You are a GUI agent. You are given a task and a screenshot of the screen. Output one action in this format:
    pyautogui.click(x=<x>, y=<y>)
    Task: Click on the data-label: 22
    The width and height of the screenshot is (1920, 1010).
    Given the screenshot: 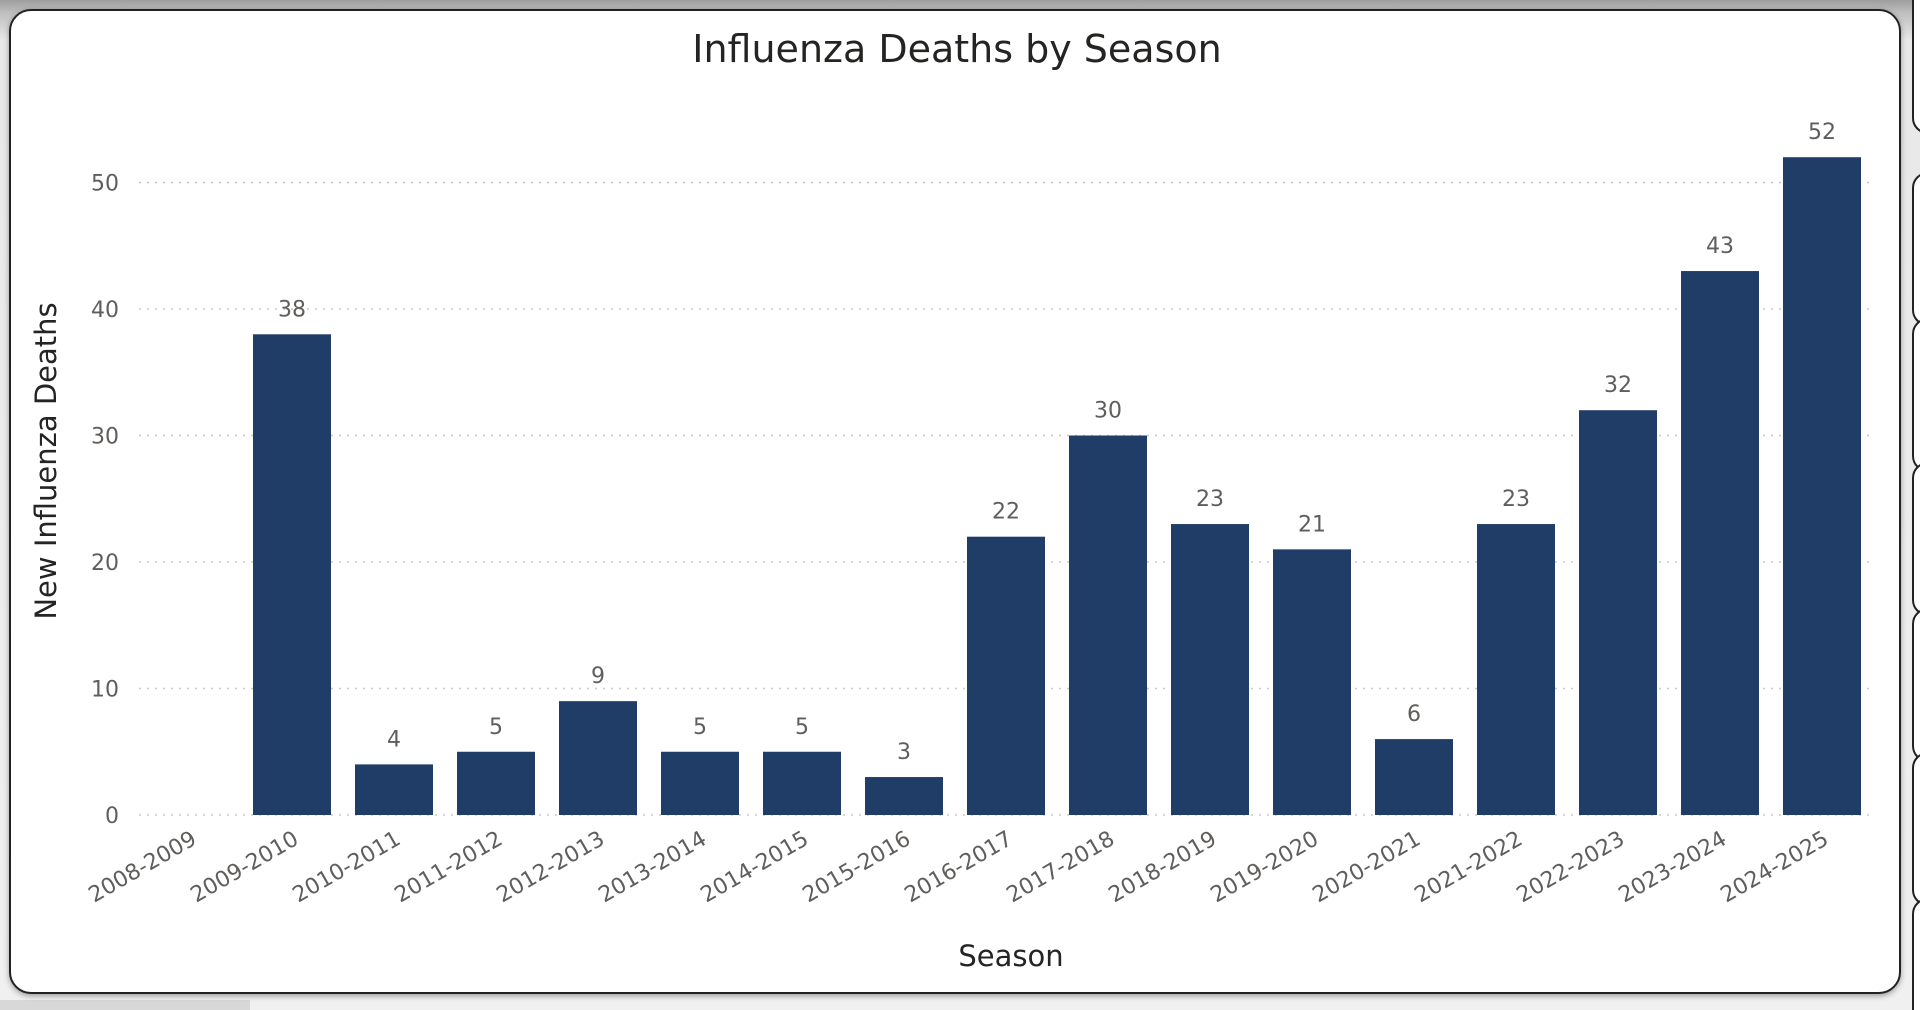 What is the action you would take?
    pyautogui.click(x=1006, y=512)
    